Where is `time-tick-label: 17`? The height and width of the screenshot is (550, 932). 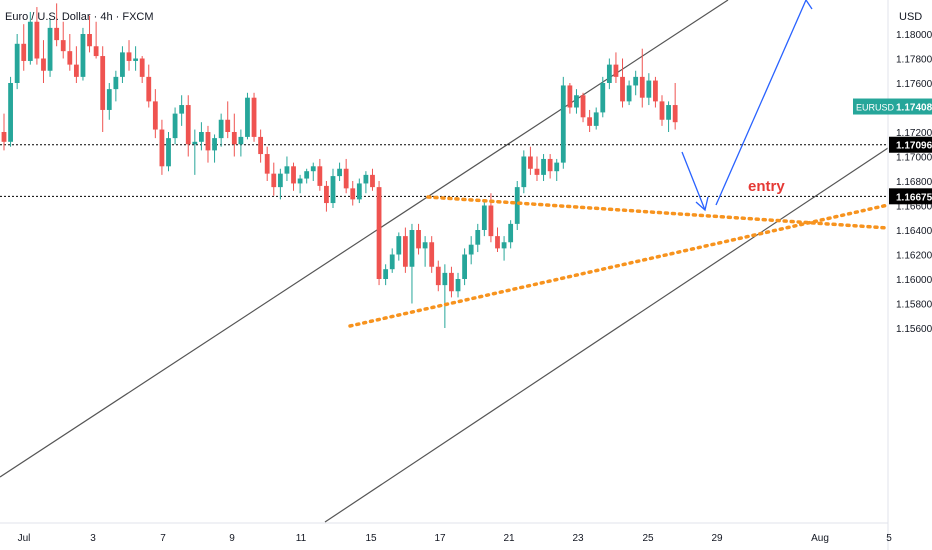 time-tick-label: 17 is located at coordinates (440, 538).